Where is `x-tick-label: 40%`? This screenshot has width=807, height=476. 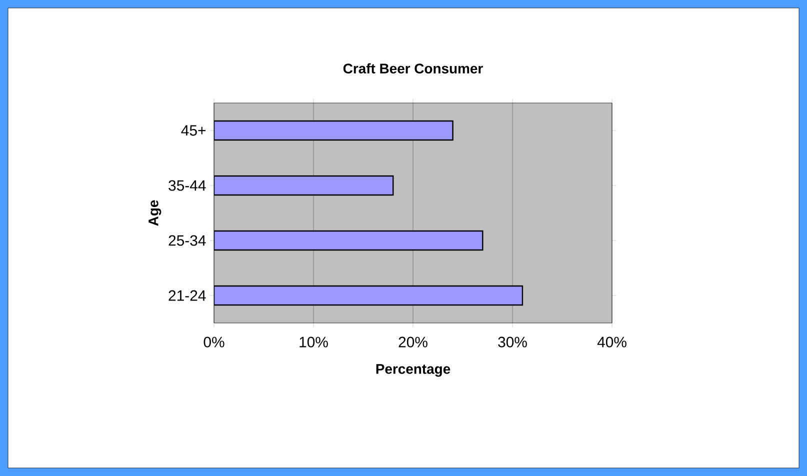 x-tick-label: 40% is located at coordinates (611, 342).